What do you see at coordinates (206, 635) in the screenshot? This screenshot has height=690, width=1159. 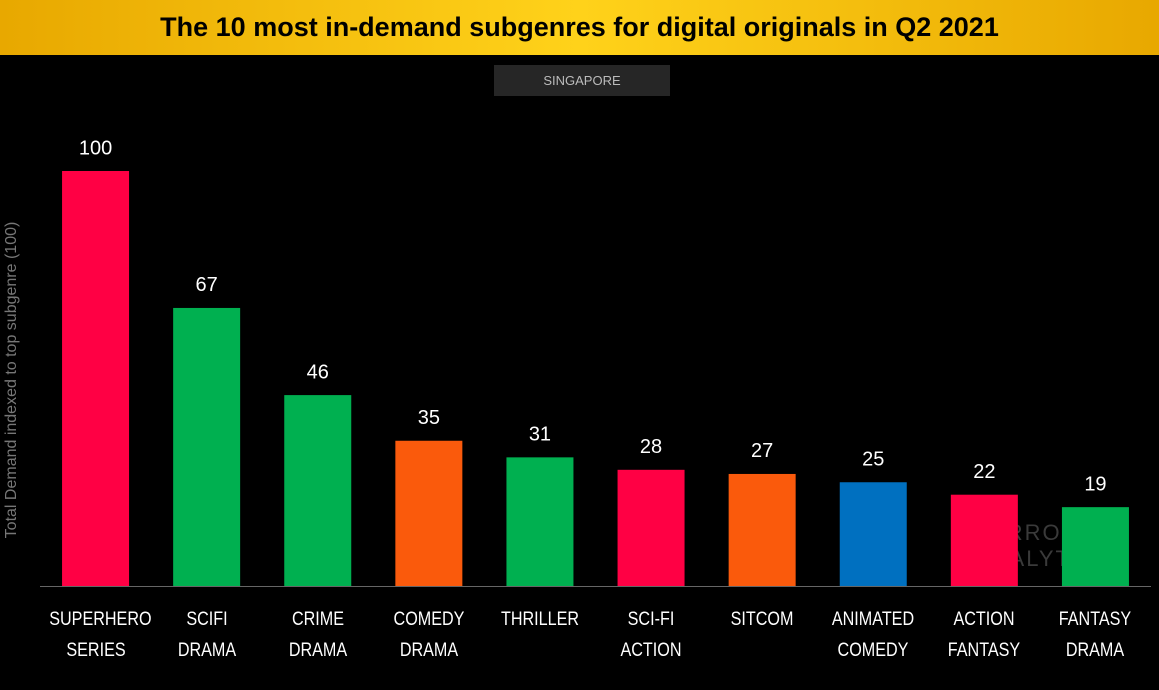 I see `x-tick-label: SCIFI DRAMA` at bounding box center [206, 635].